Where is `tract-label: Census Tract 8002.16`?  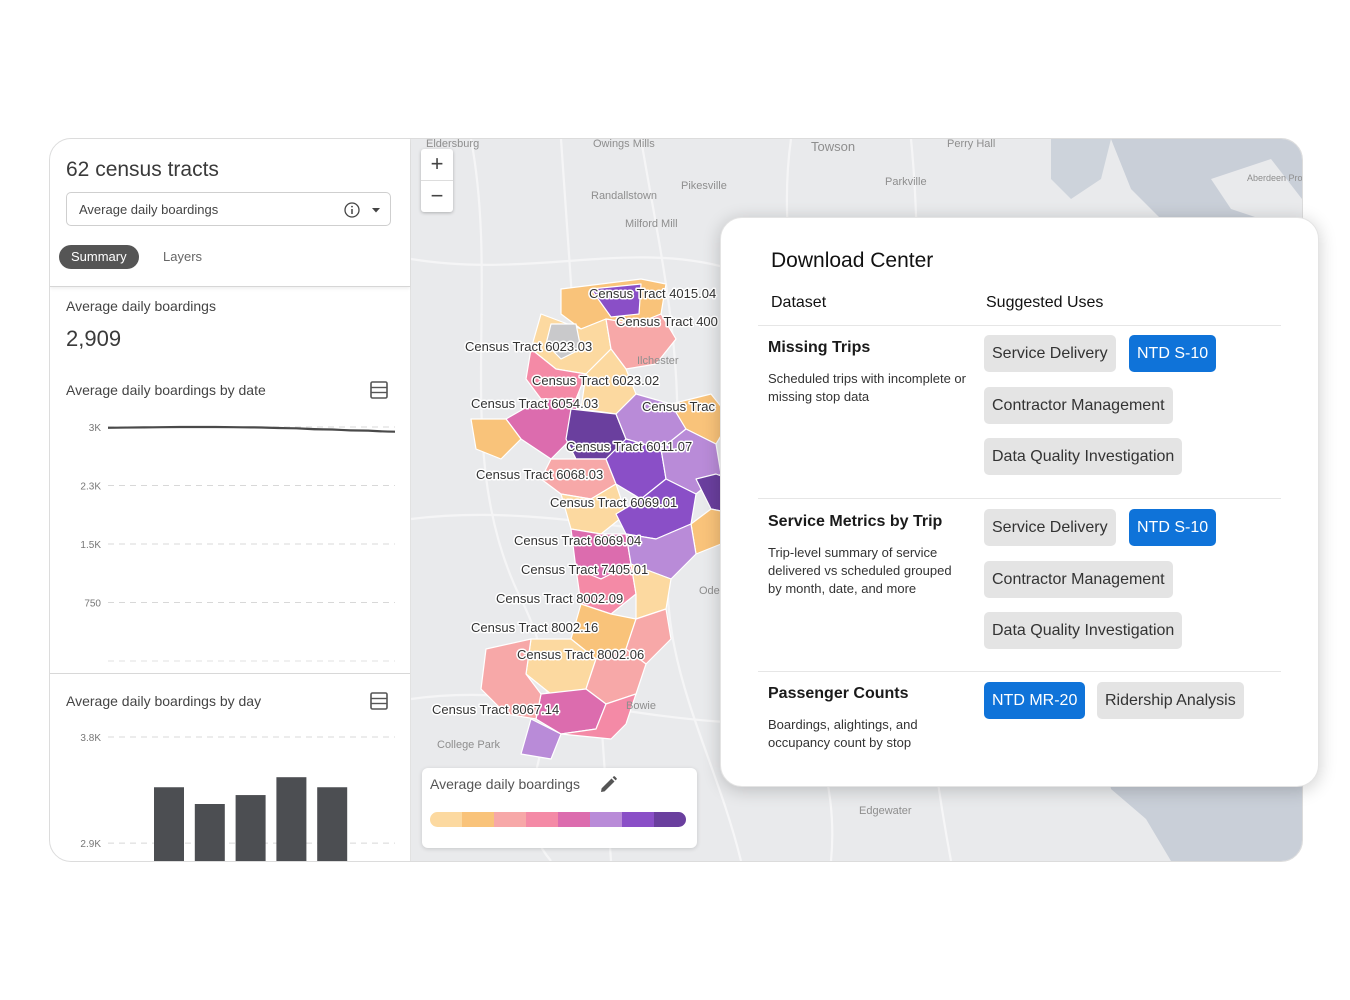 tract-label: Census Tract 8002.16 is located at coordinates (534, 627).